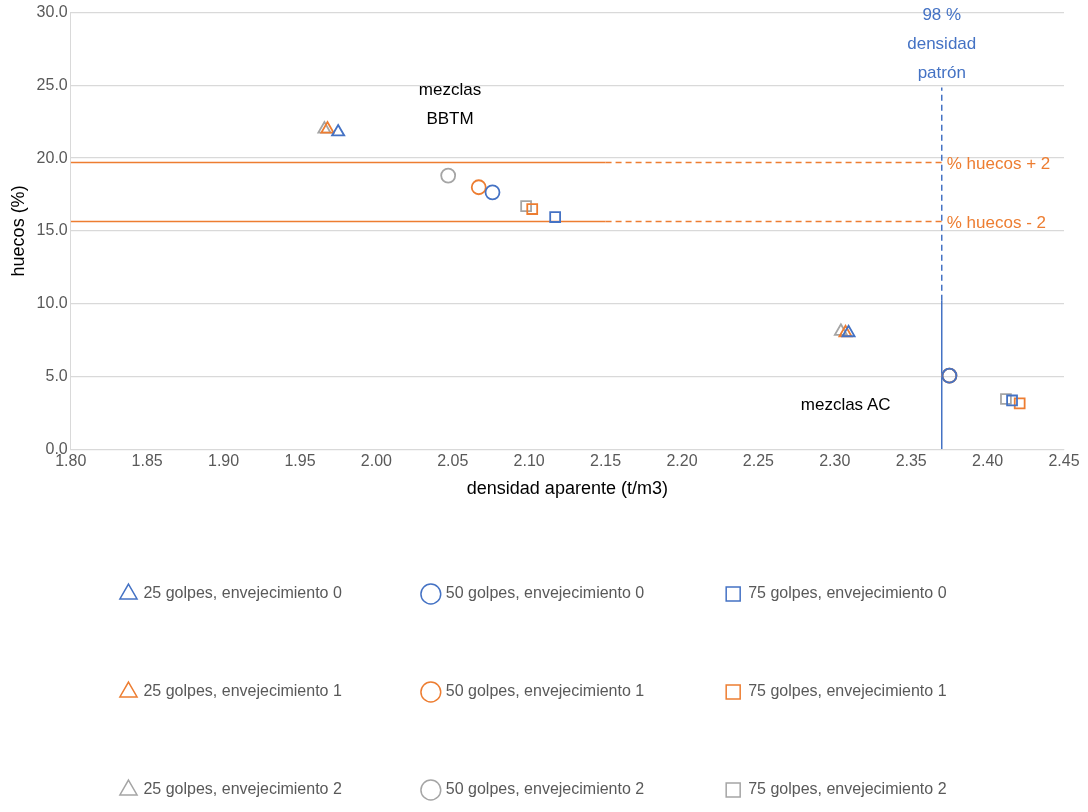  What do you see at coordinates (942, 44) in the screenshot?
I see `text: 98 % densidad patrón` at bounding box center [942, 44].